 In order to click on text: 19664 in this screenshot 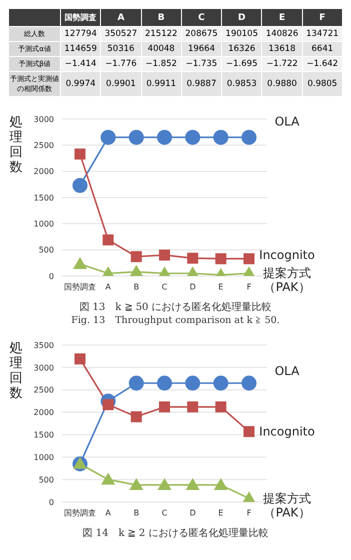, I will do `click(201, 49)`.